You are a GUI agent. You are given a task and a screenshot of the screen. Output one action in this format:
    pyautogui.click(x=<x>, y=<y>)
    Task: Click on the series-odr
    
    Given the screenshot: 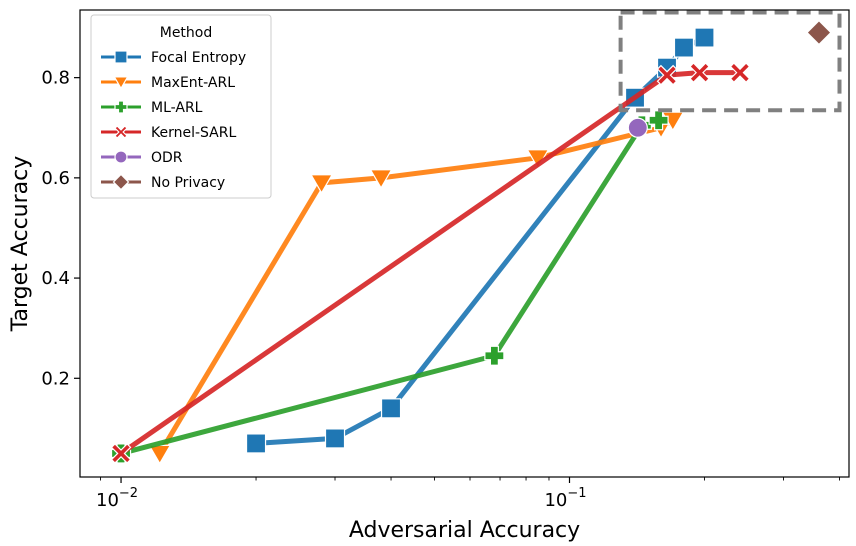 What is the action you would take?
    pyautogui.click(x=637, y=127)
    